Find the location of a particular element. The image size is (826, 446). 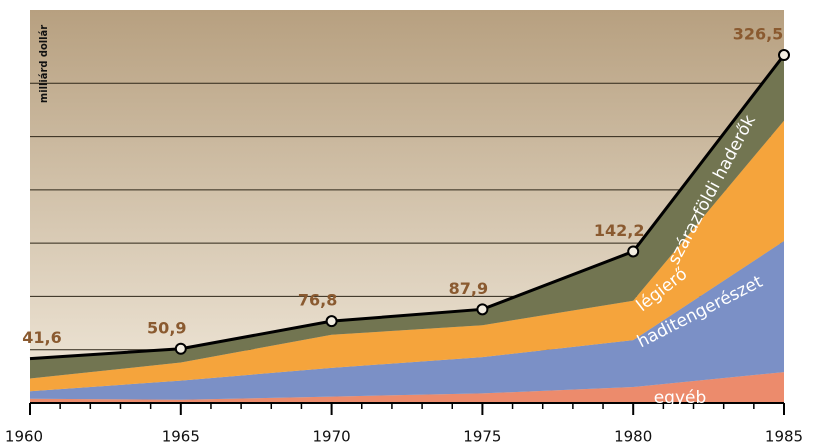

value-label: 50,9 is located at coordinates (166, 327).